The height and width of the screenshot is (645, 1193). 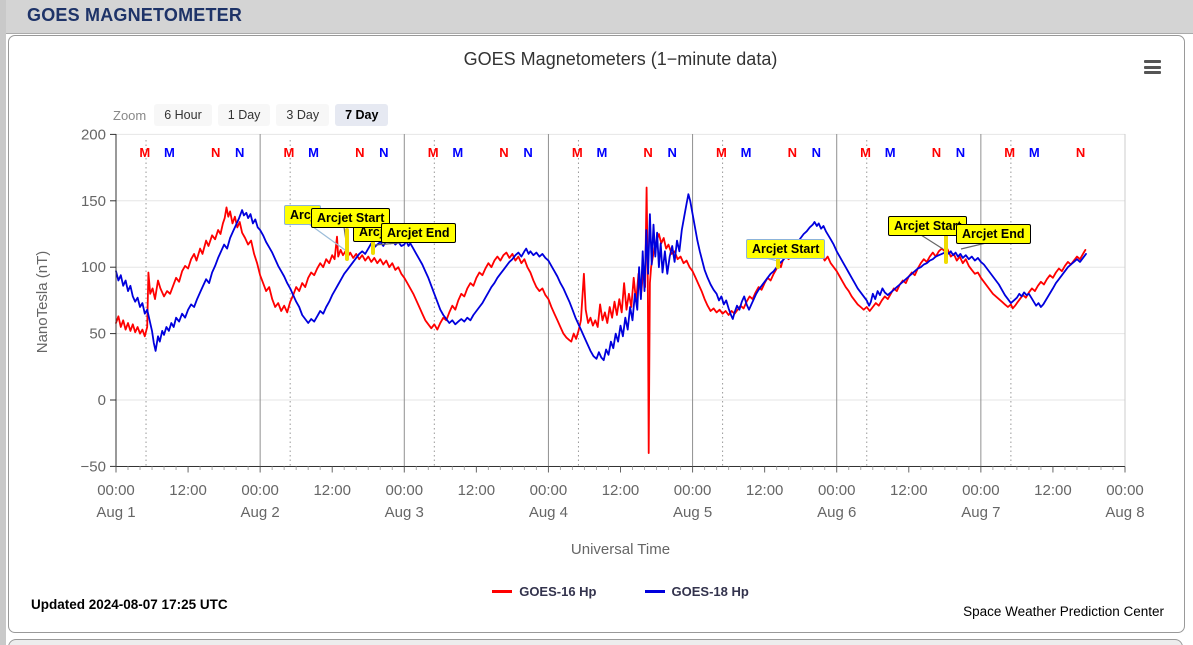 What do you see at coordinates (980, 512) in the screenshot?
I see `x-date-label: Aug 7` at bounding box center [980, 512].